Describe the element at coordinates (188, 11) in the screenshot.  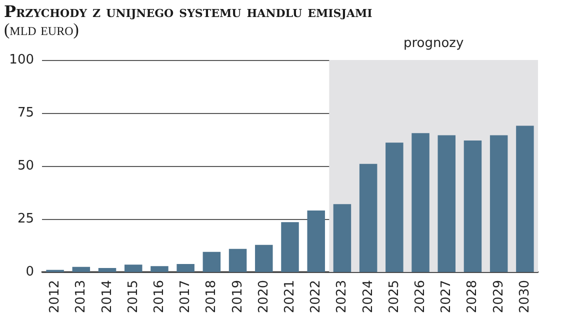
I see `chart-title: Przychody z unijnego systemu handlu emisjami` at that location.